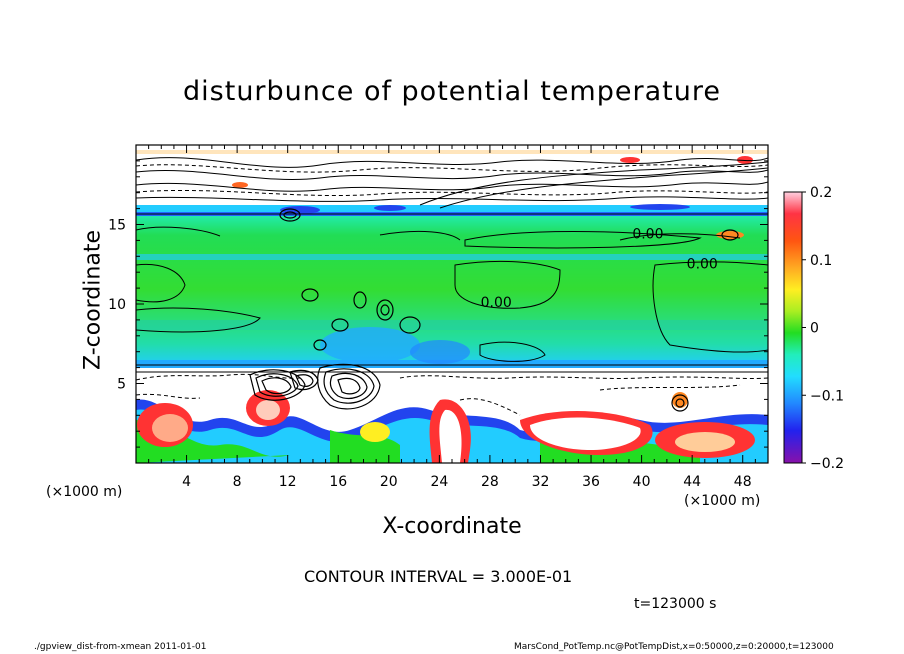  Describe the element at coordinates (338, 482) in the screenshot. I see `x-tick-label: 16` at that location.